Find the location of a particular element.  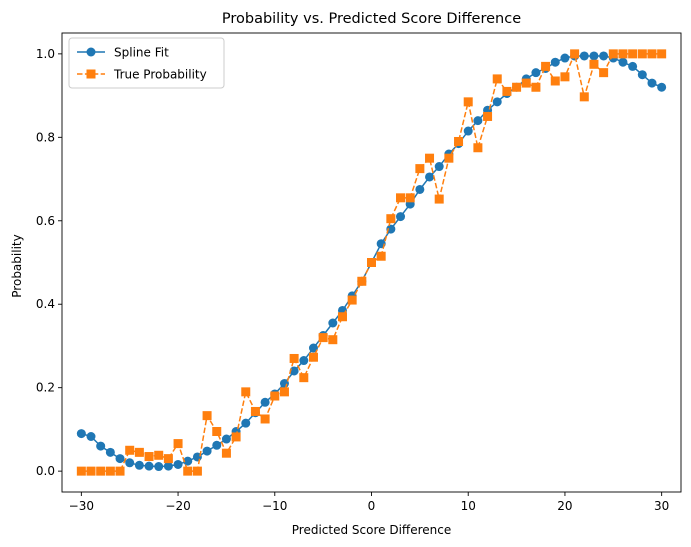

legend-item-spline-fit: Spline Fit is located at coordinates (123, 53).